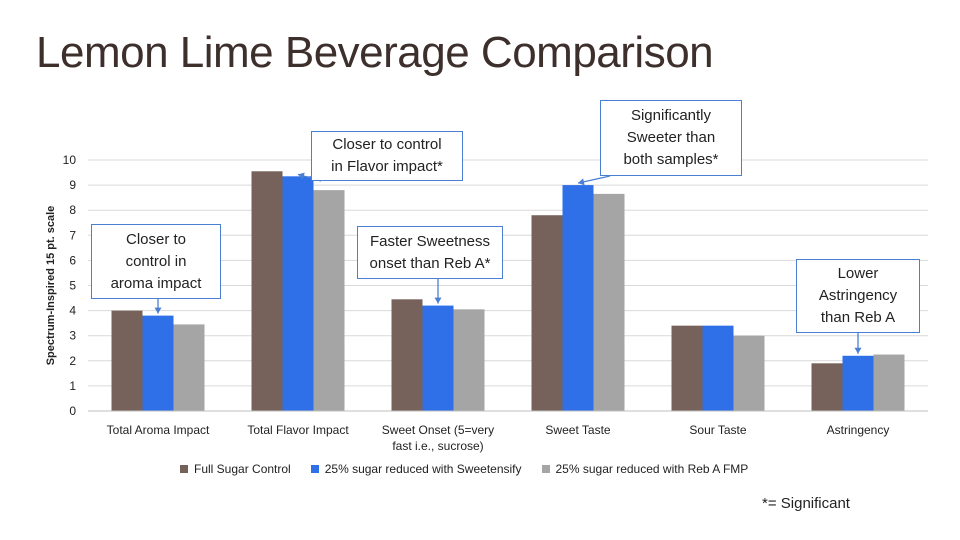 Image resolution: width=960 pixels, height=540 pixels. I want to click on x-tick-label: Sour Taste, so click(717, 430).